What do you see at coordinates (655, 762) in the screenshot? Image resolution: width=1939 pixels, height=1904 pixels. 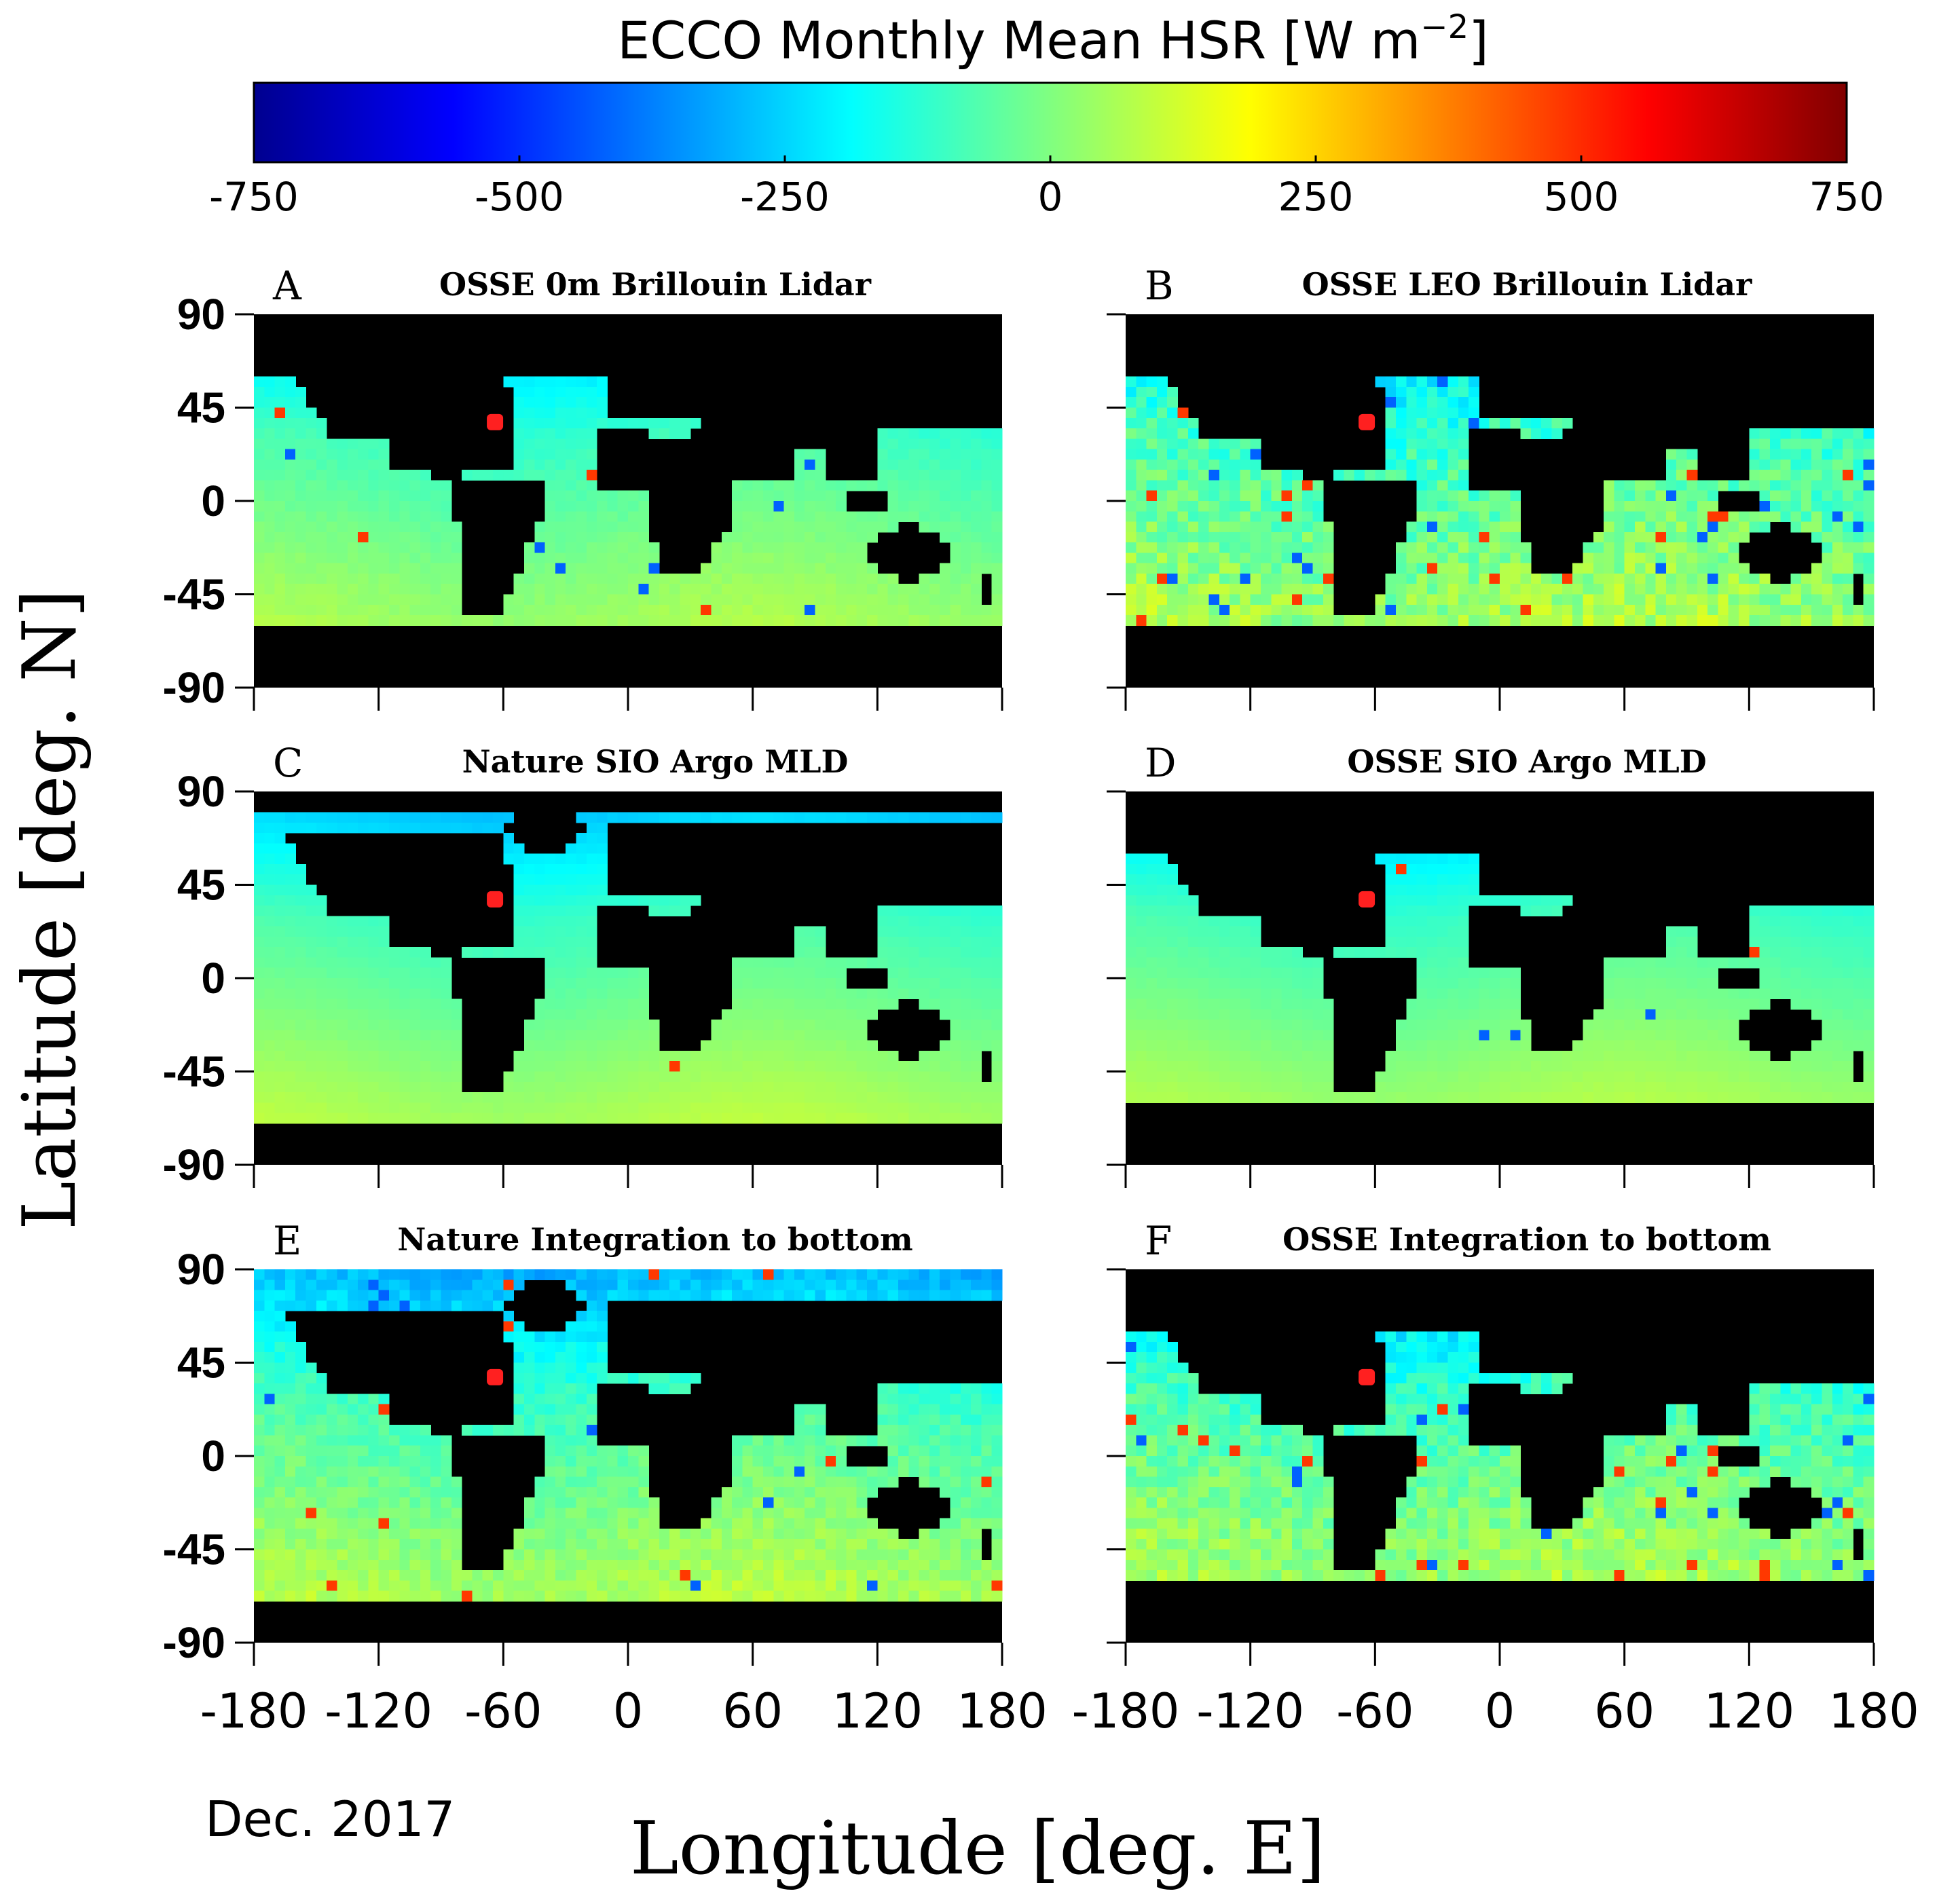 I see `panel-title: Nature SIO Argo MLD` at bounding box center [655, 762].